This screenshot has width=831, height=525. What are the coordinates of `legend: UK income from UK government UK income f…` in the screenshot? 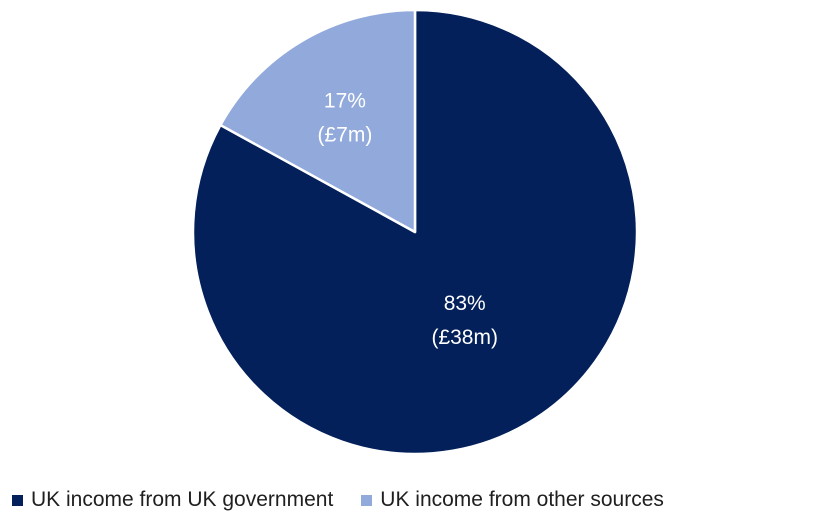 It's located at (415, 500).